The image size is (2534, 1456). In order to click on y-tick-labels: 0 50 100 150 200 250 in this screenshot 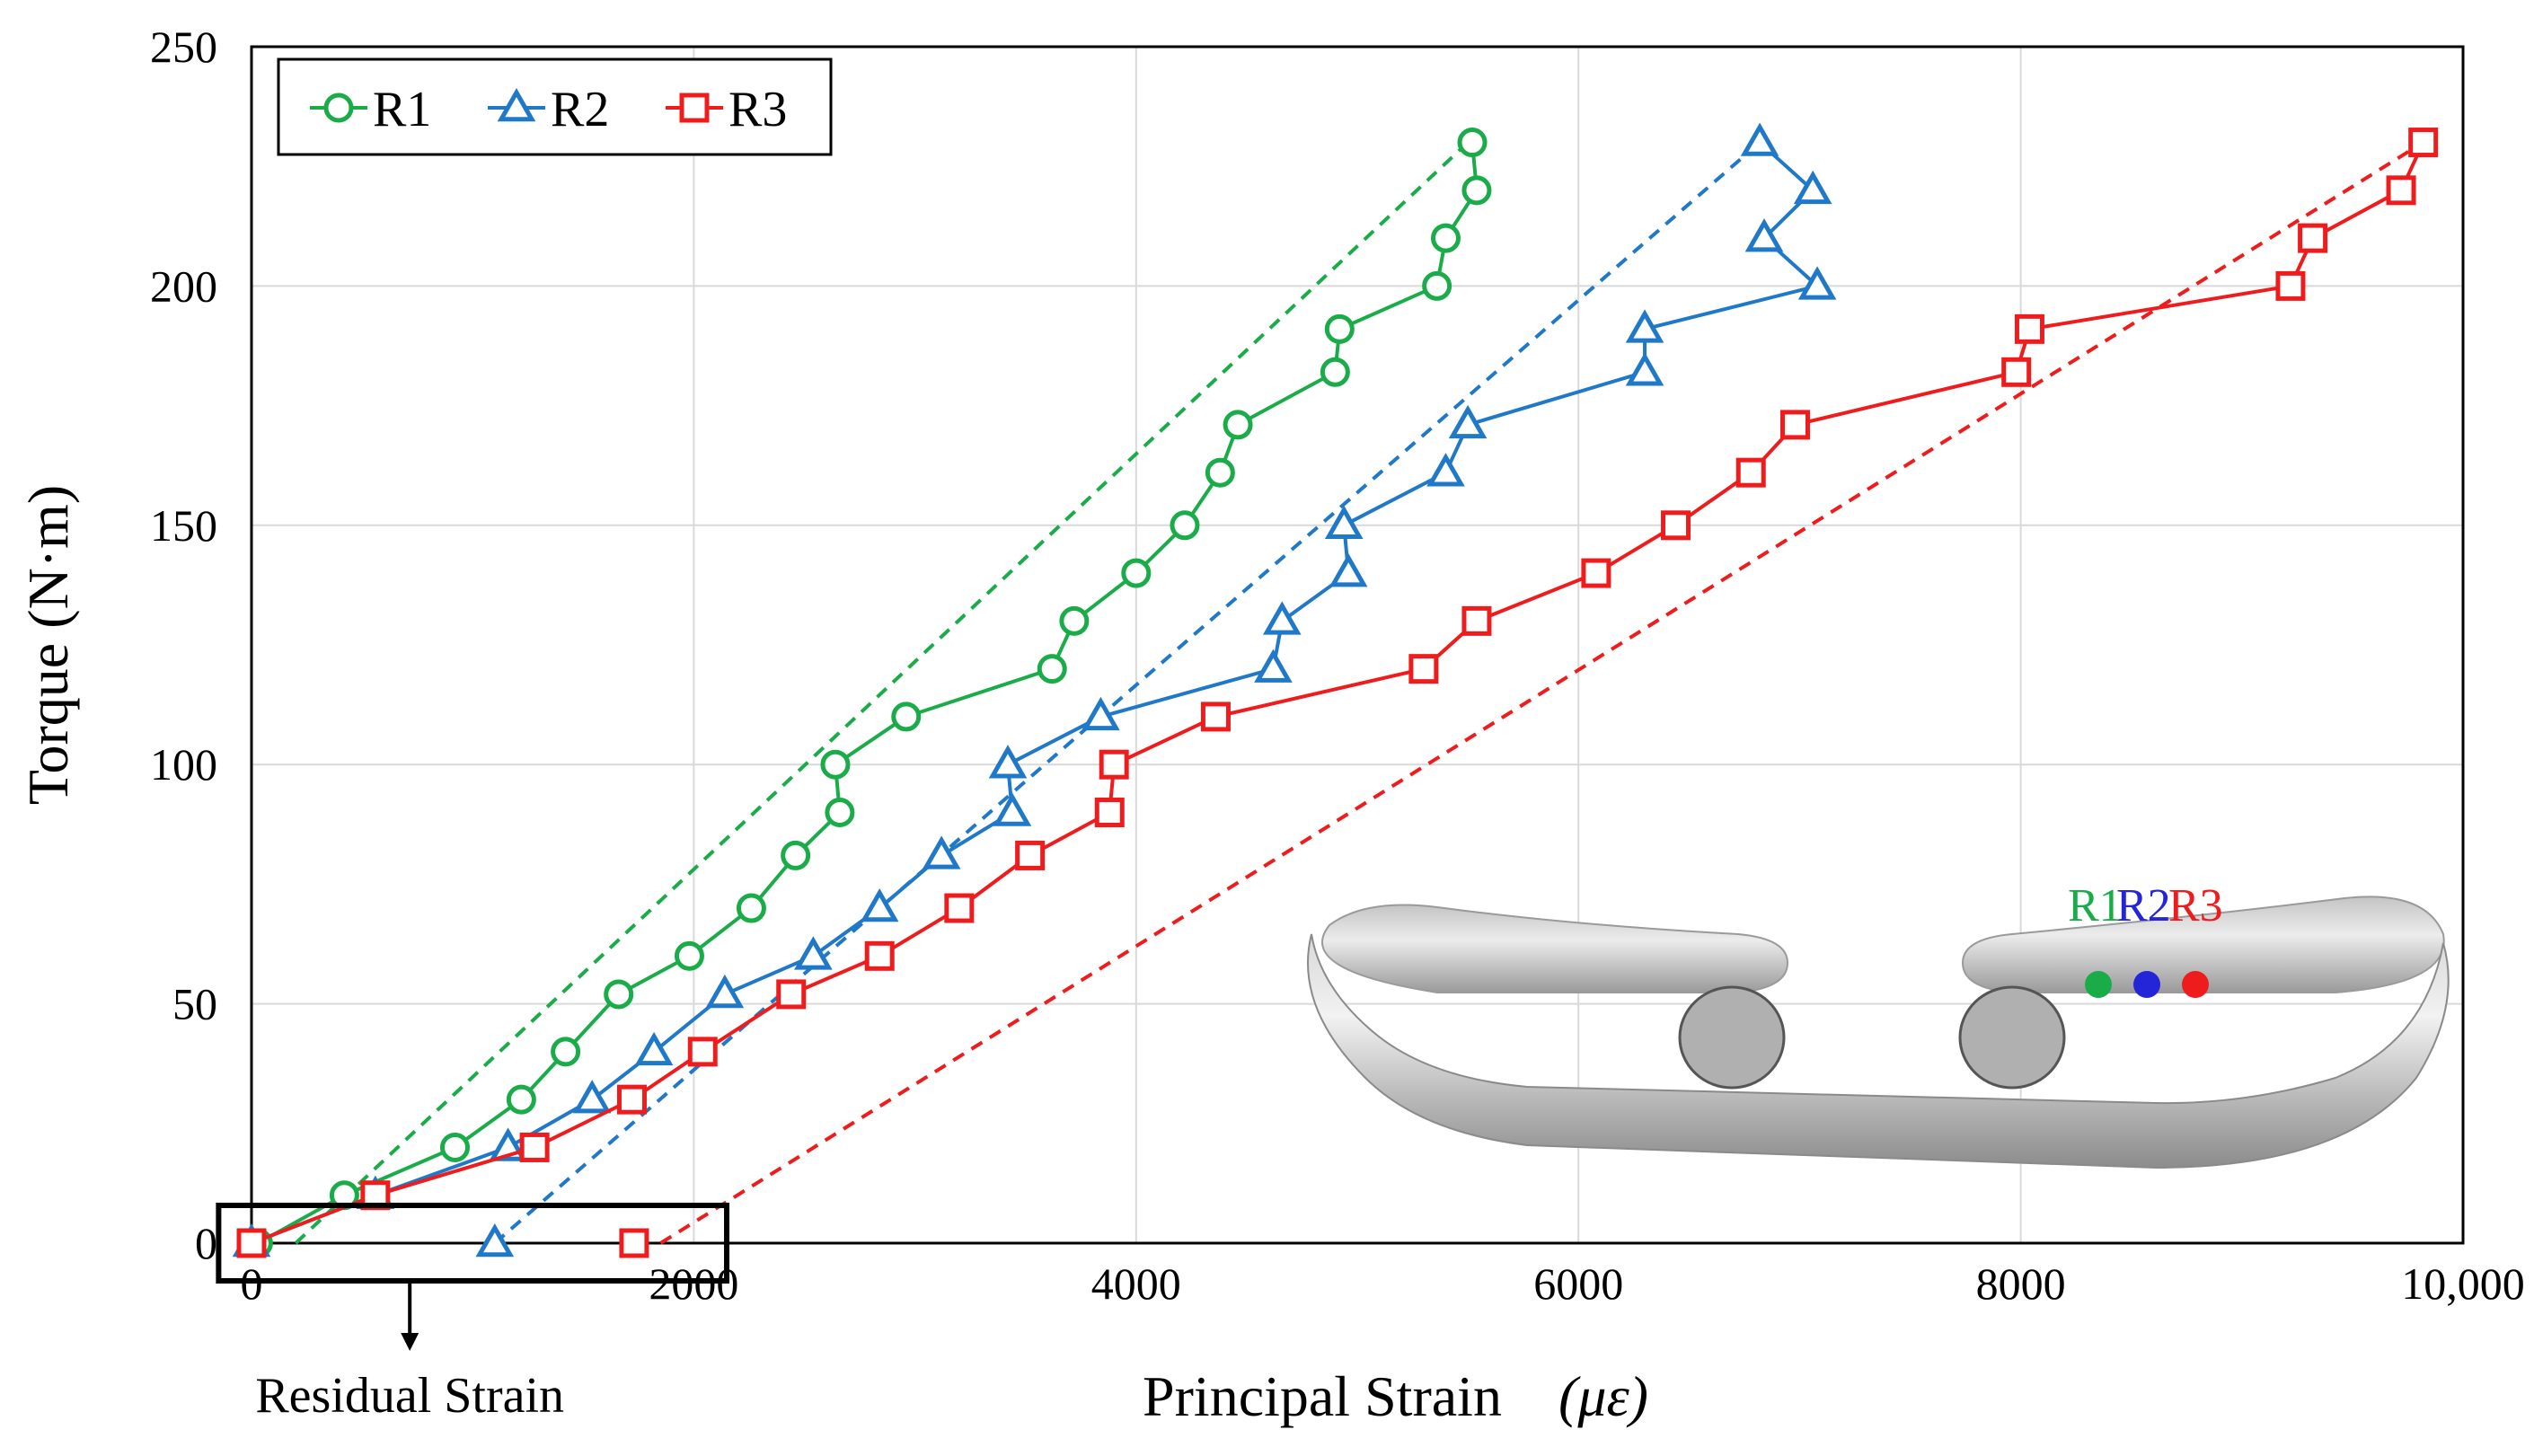, I will do `click(184, 645)`.